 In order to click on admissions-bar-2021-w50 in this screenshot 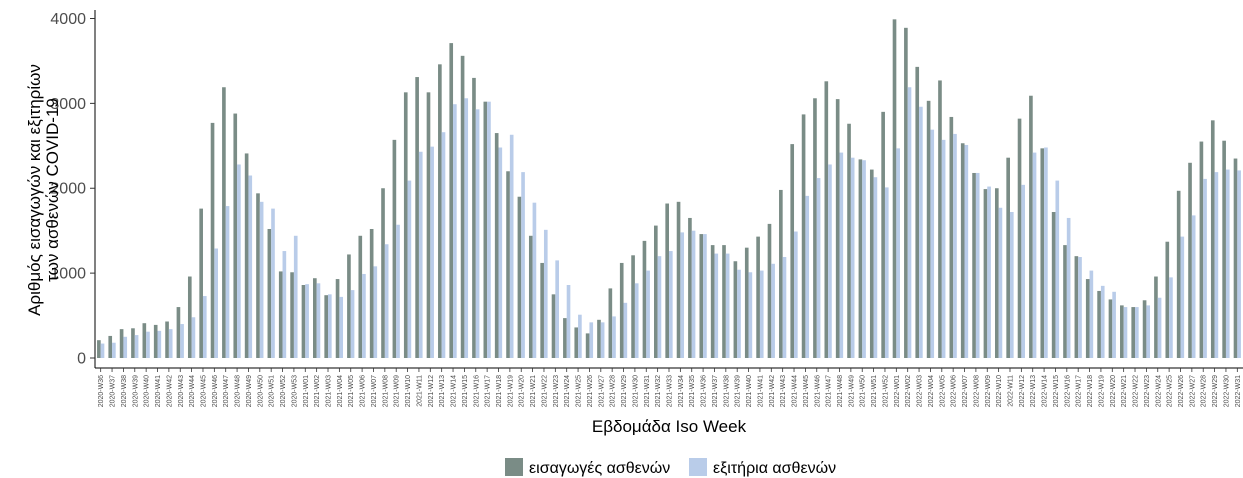, I will do `click(860, 258)`.